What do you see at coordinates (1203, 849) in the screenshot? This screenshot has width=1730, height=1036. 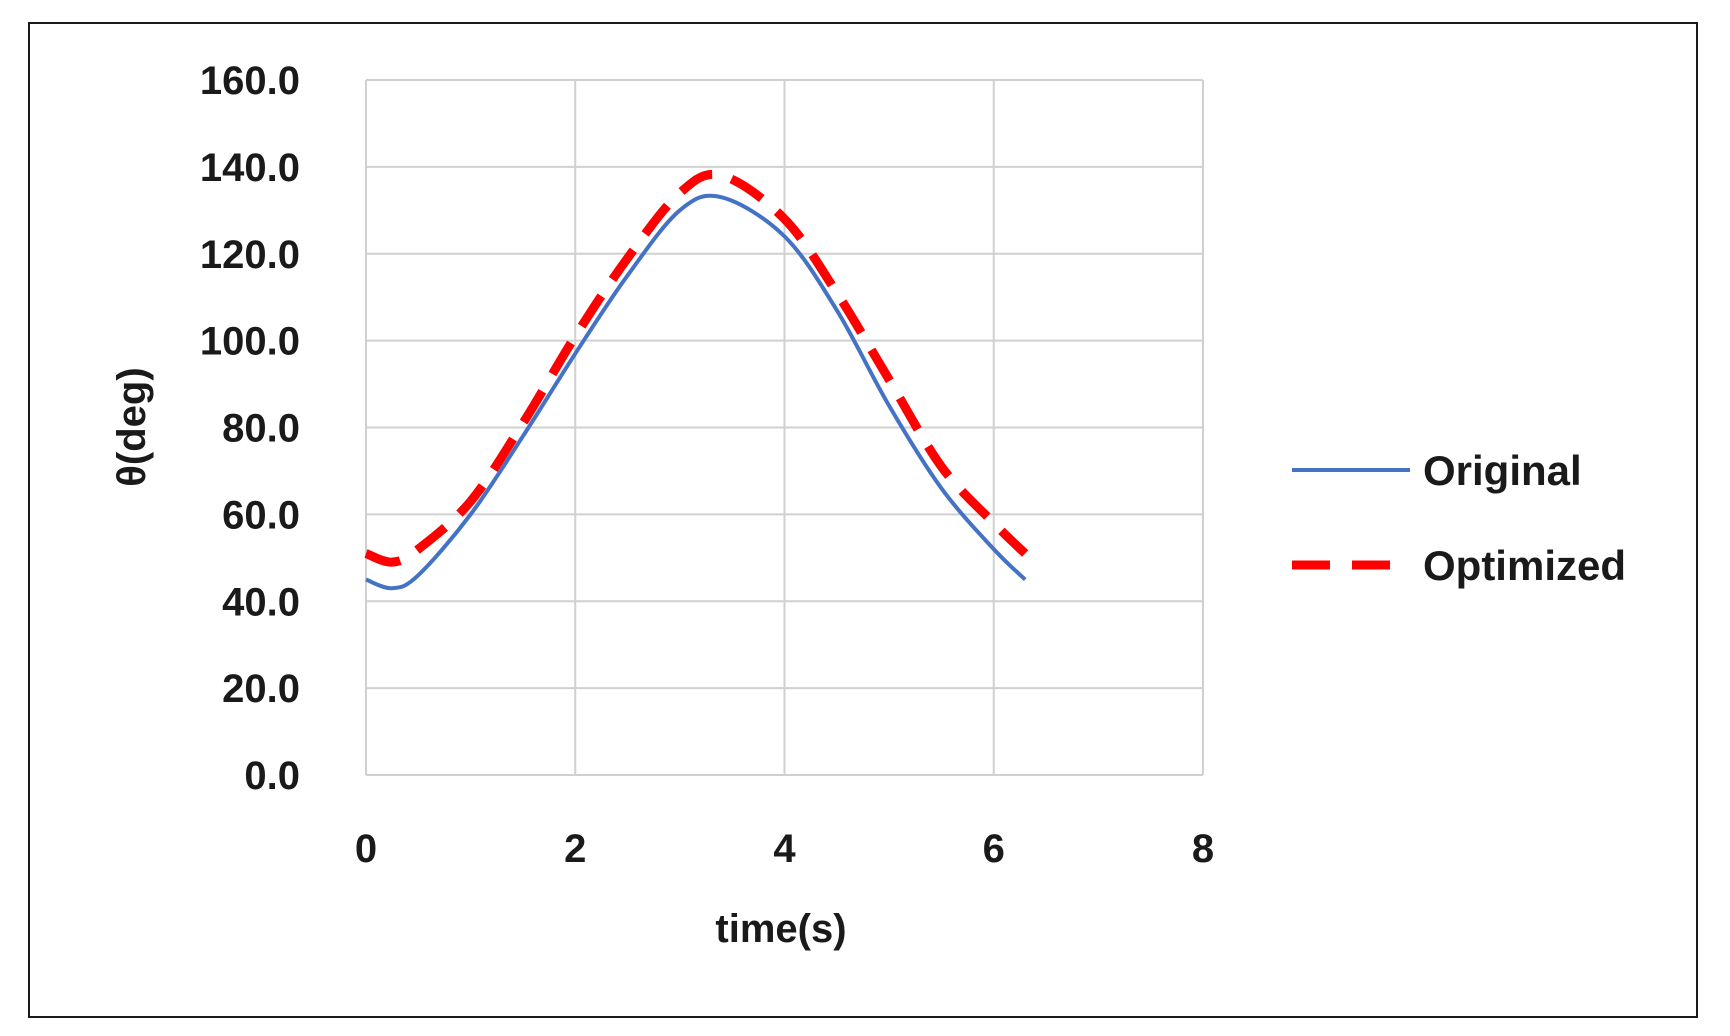 I see `x-tick-label: 8` at bounding box center [1203, 849].